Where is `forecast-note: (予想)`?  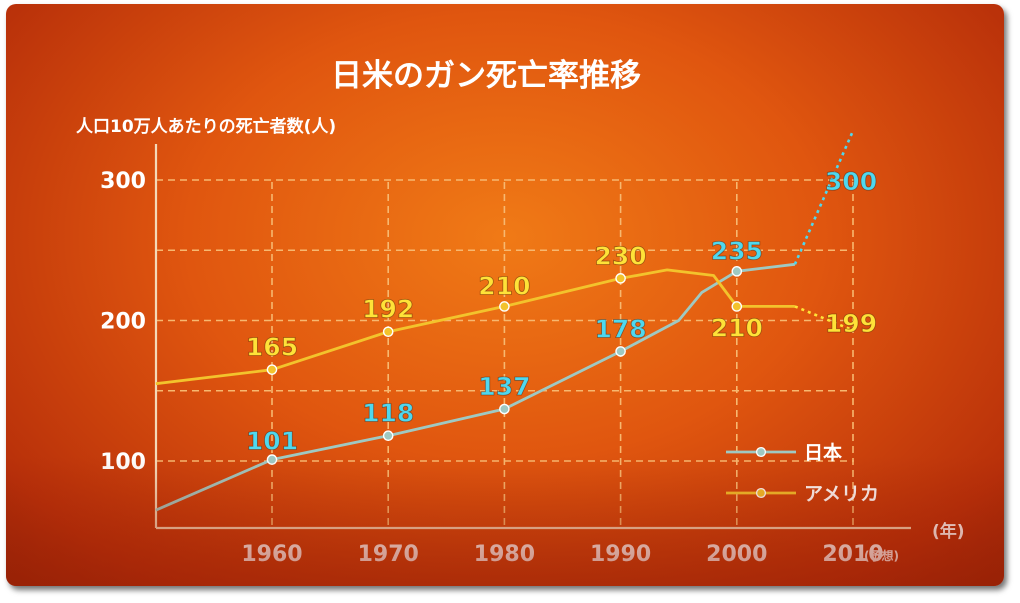
forecast-note: (予想) is located at coordinates (881, 555).